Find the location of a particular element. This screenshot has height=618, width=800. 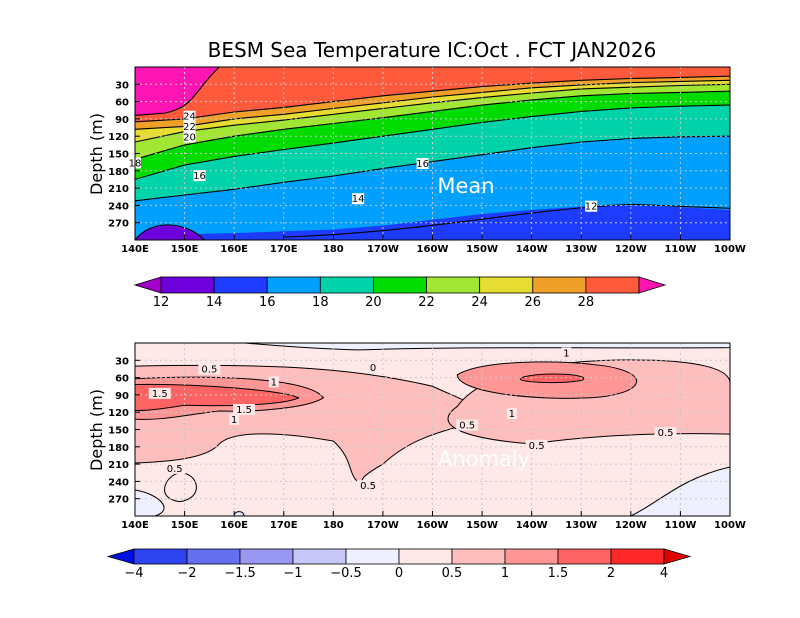

anomaly-x-tick-label: 120W is located at coordinates (631, 525).